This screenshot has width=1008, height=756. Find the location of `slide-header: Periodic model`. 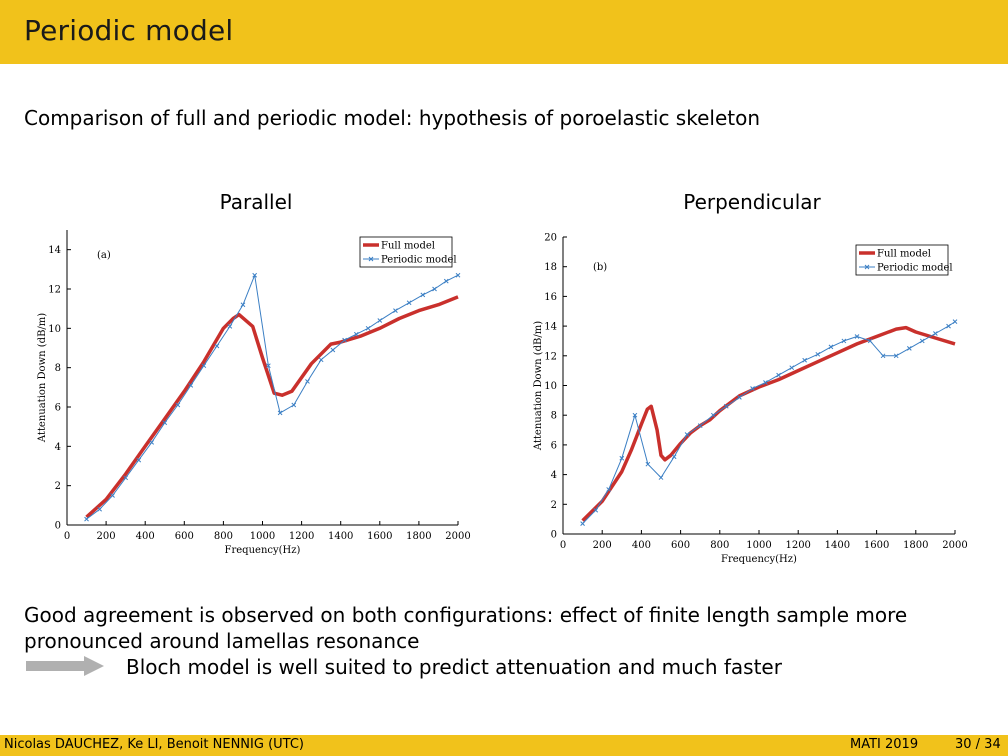

slide-header: Periodic model is located at coordinates (504, 32).